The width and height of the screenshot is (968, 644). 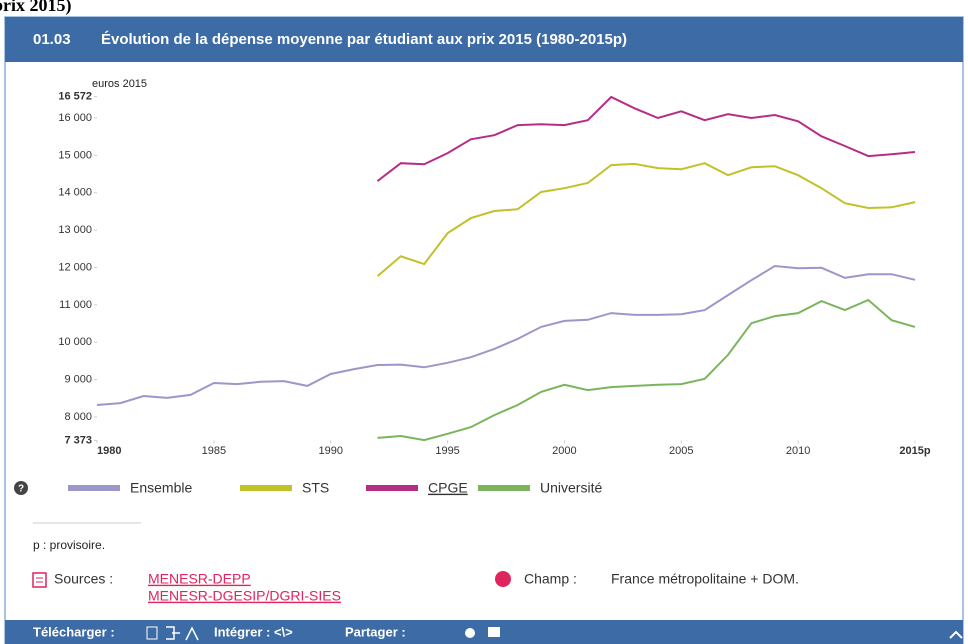 What do you see at coordinates (75, 305) in the screenshot?
I see `y-tick-label: 11 000` at bounding box center [75, 305].